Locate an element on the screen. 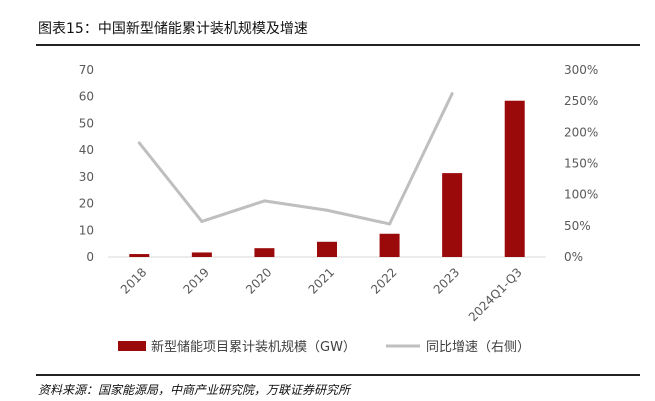 This screenshot has width=655, height=401. y2-tick-label: 100% is located at coordinates (581, 195).